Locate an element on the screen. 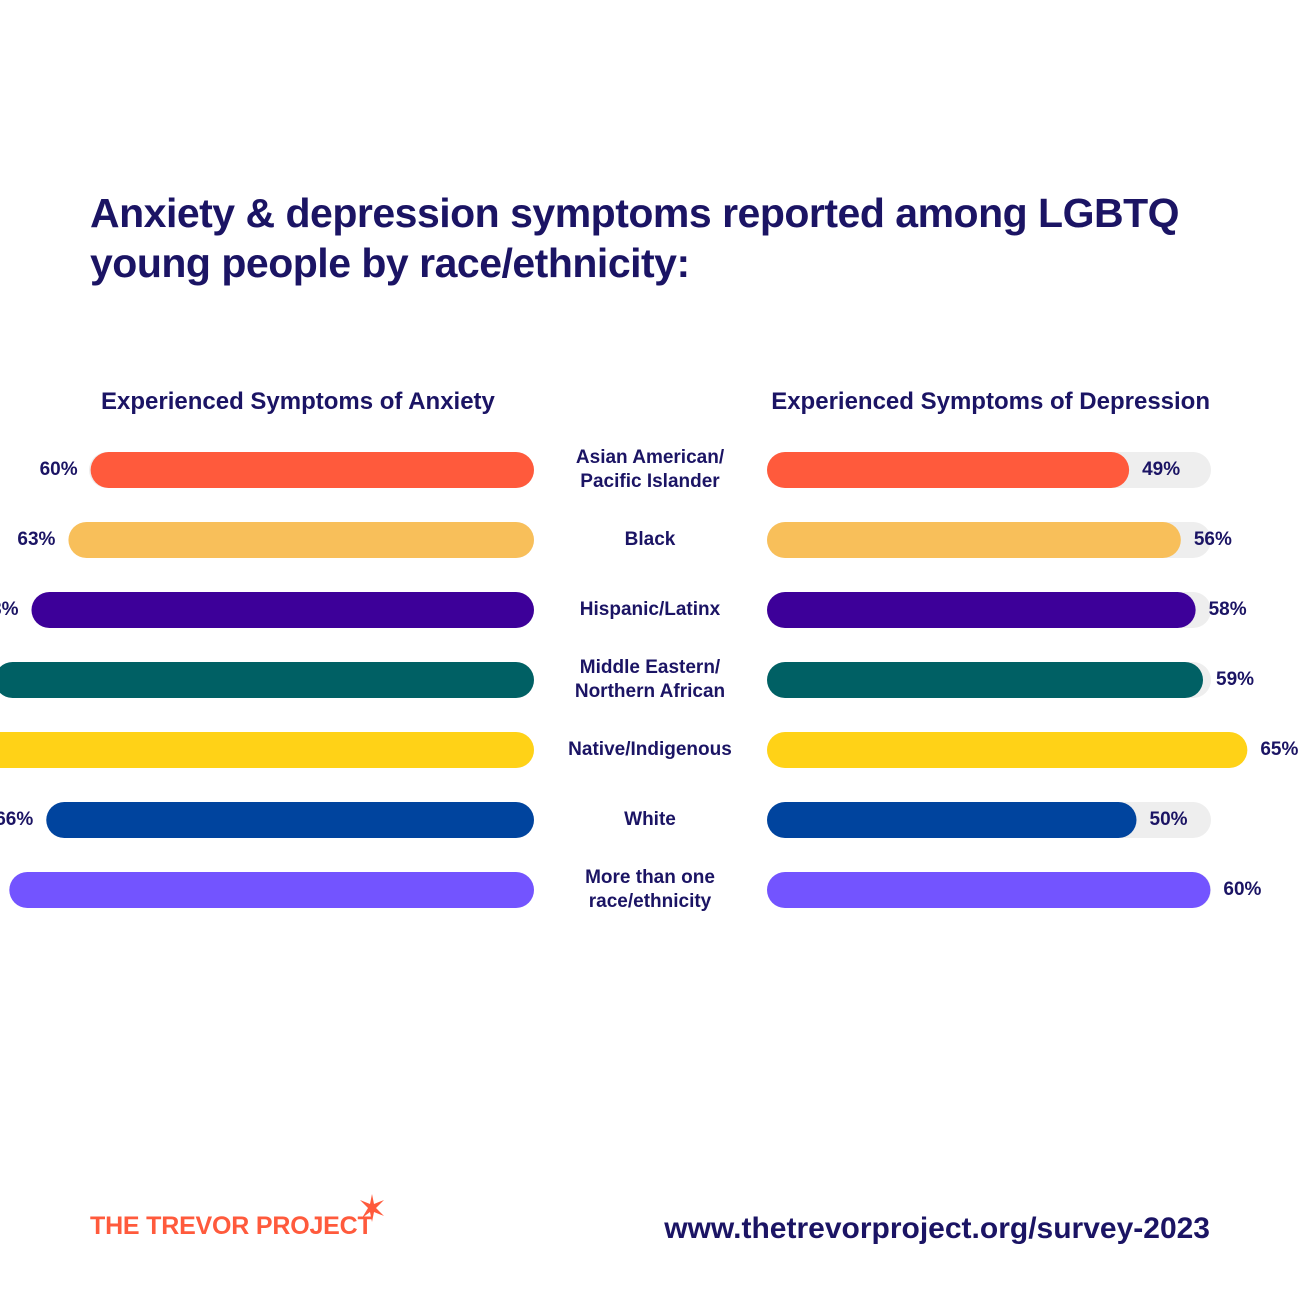 The image size is (1300, 1300). category-label: Black is located at coordinates (650, 539).